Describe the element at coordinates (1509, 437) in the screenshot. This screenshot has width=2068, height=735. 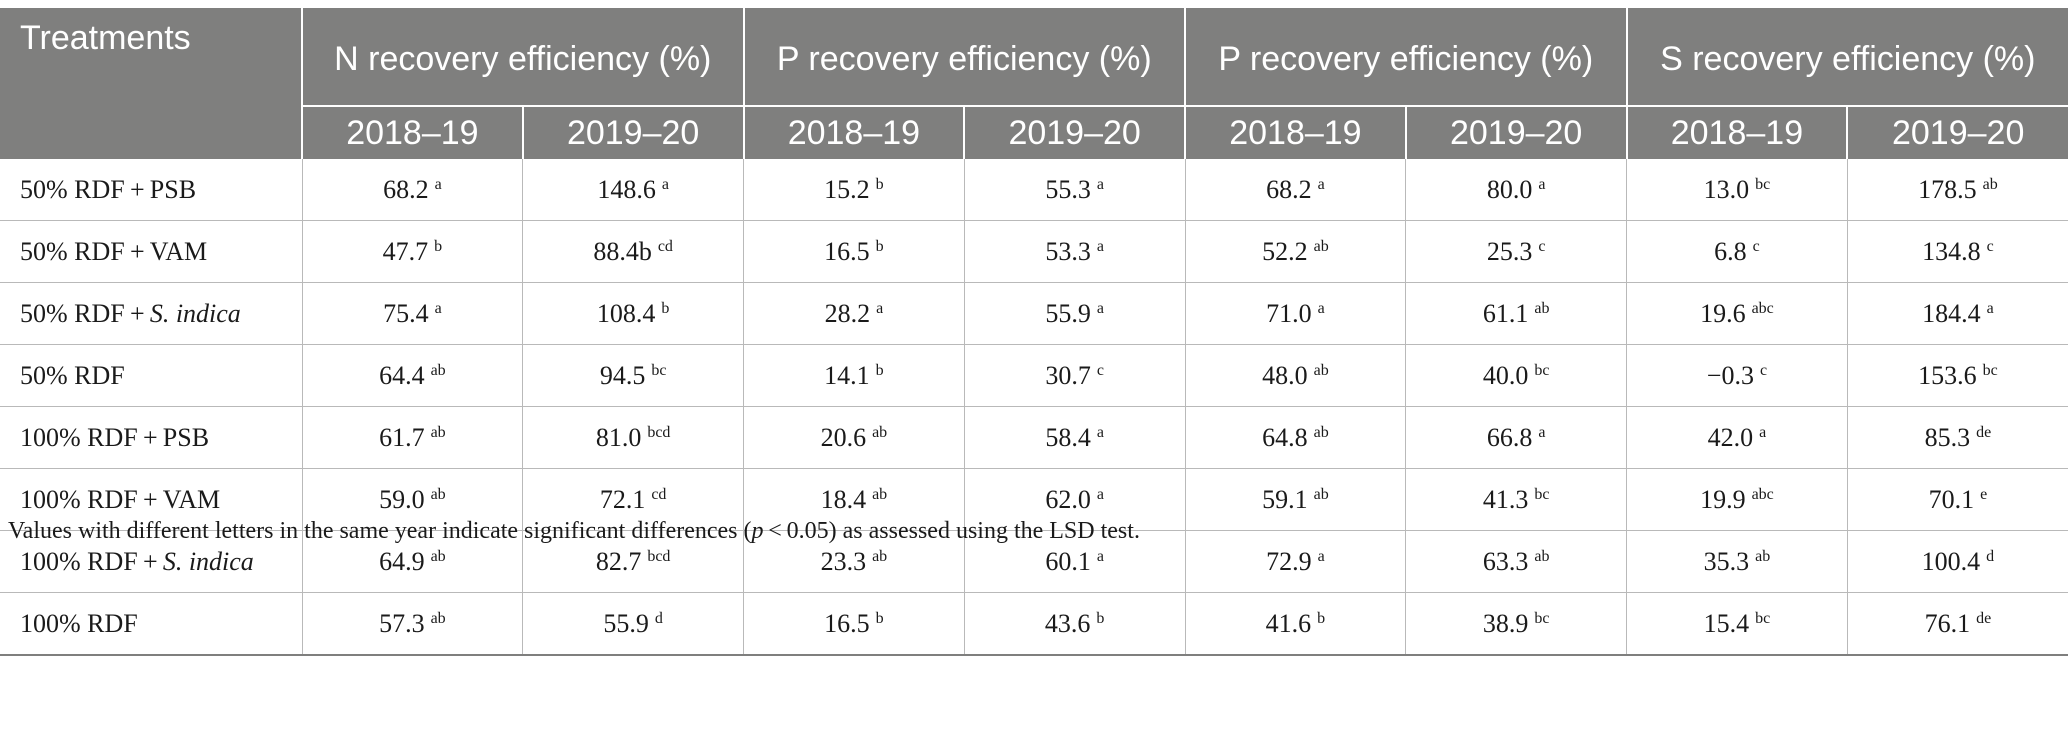
I see `cell-value: 66.8` at that location.